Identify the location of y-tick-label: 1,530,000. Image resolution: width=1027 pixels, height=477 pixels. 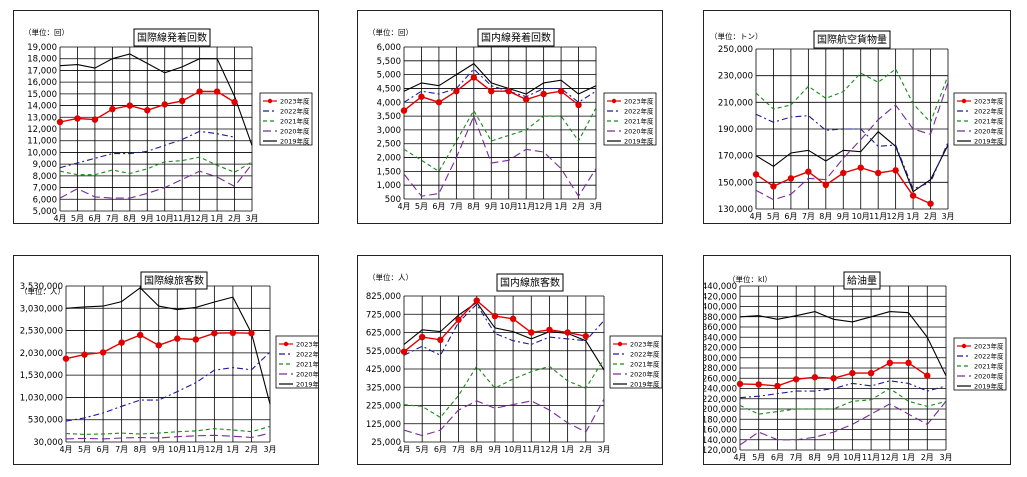
(41, 376).